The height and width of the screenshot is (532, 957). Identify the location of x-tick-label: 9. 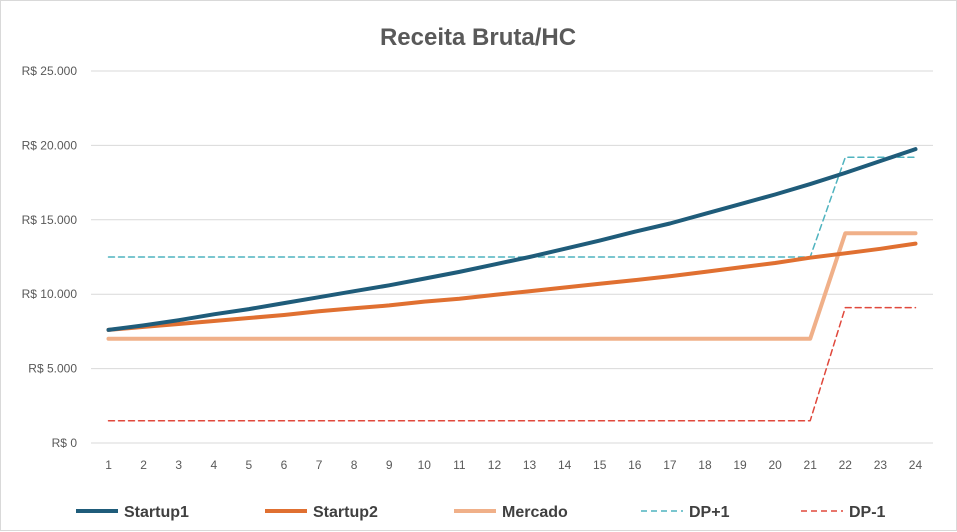
(389, 465).